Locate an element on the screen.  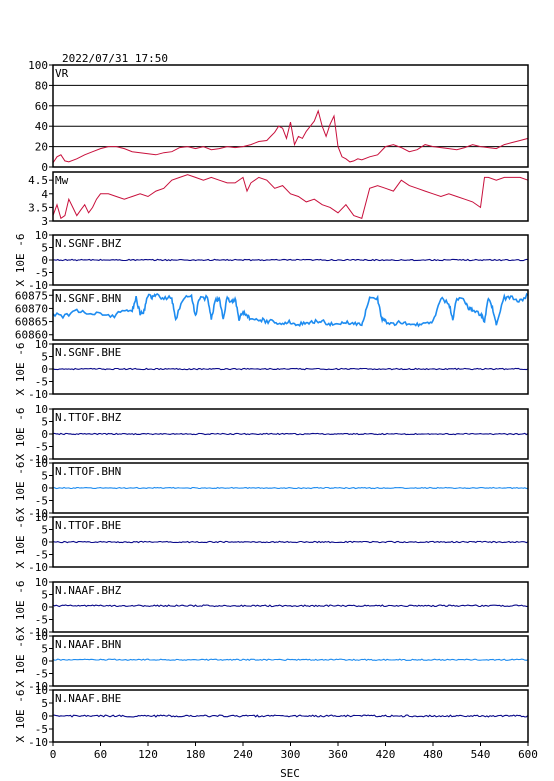
y-tick-label: 20 is located at coordinates (41, 147).